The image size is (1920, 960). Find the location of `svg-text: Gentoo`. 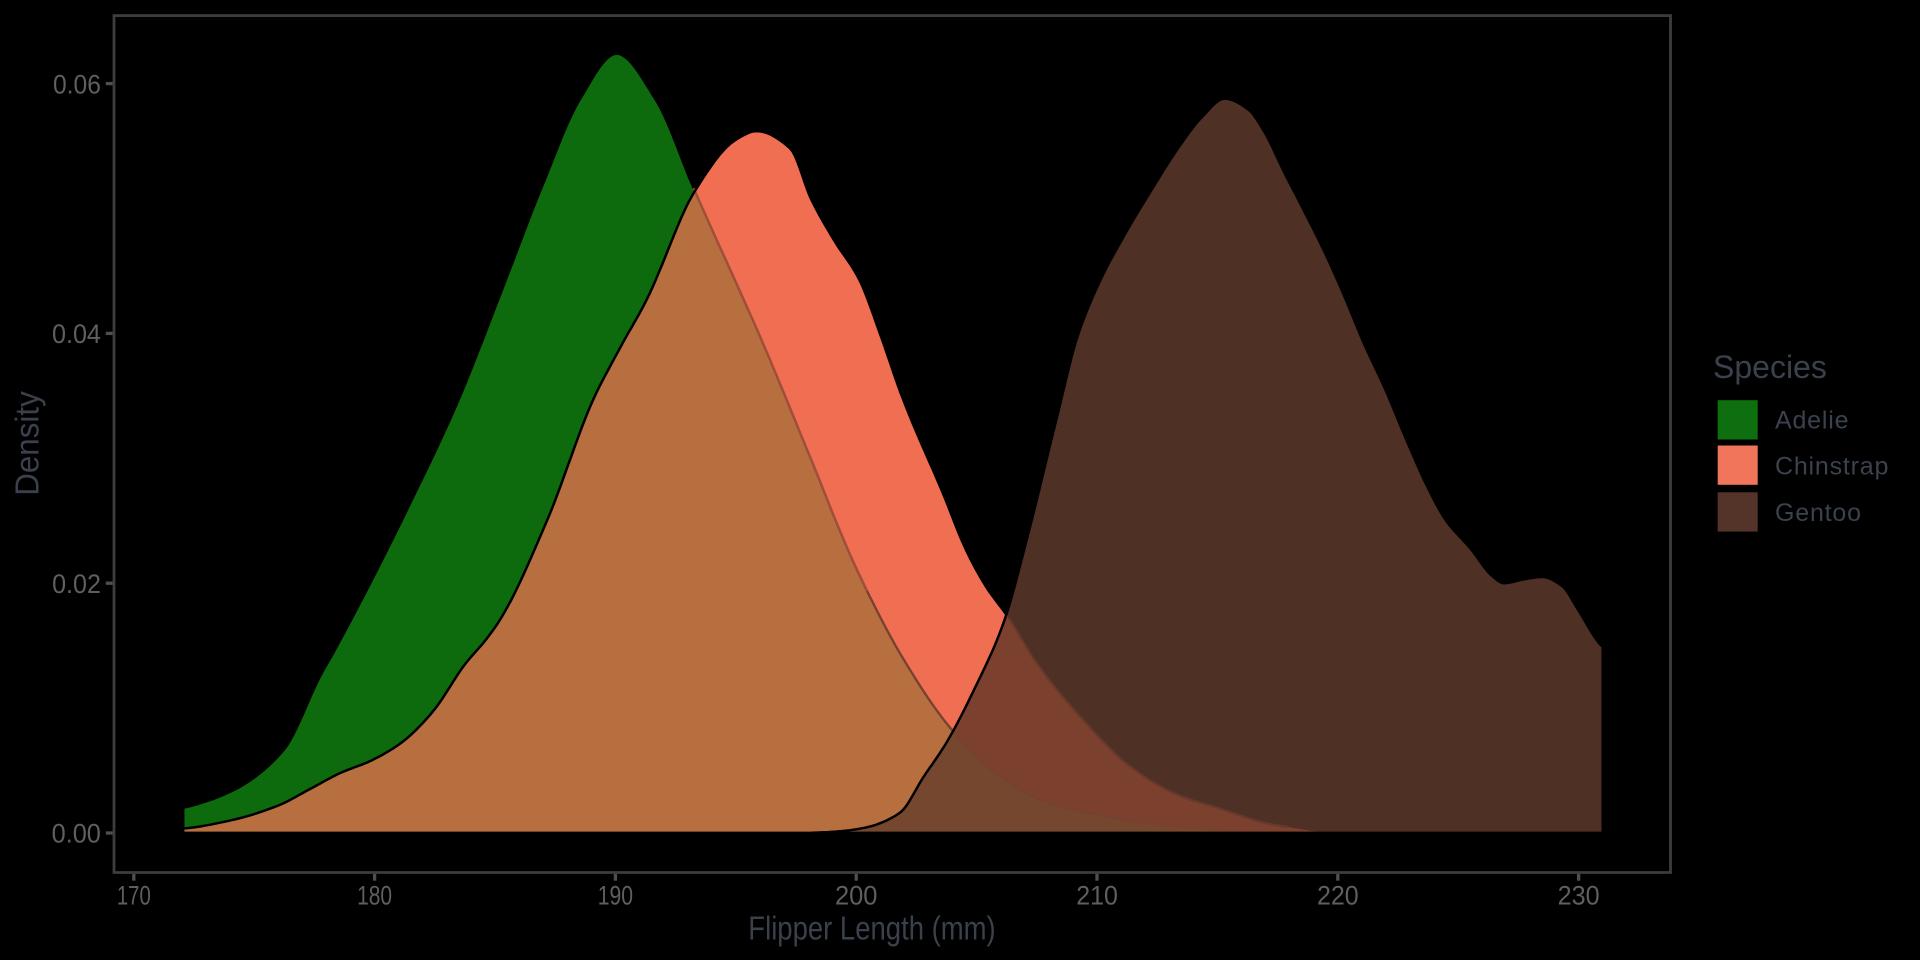

svg-text: Gentoo is located at coordinates (1818, 513).